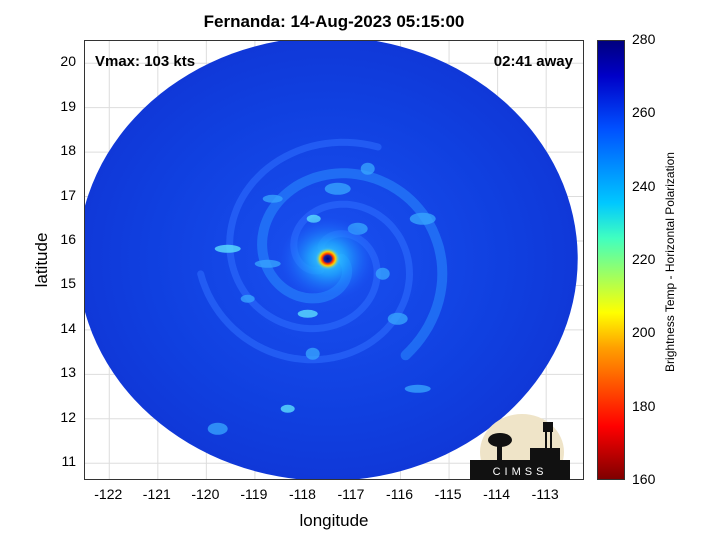  What do you see at coordinates (68, 194) in the screenshot?
I see `y-tick-label: 17` at bounding box center [68, 194].